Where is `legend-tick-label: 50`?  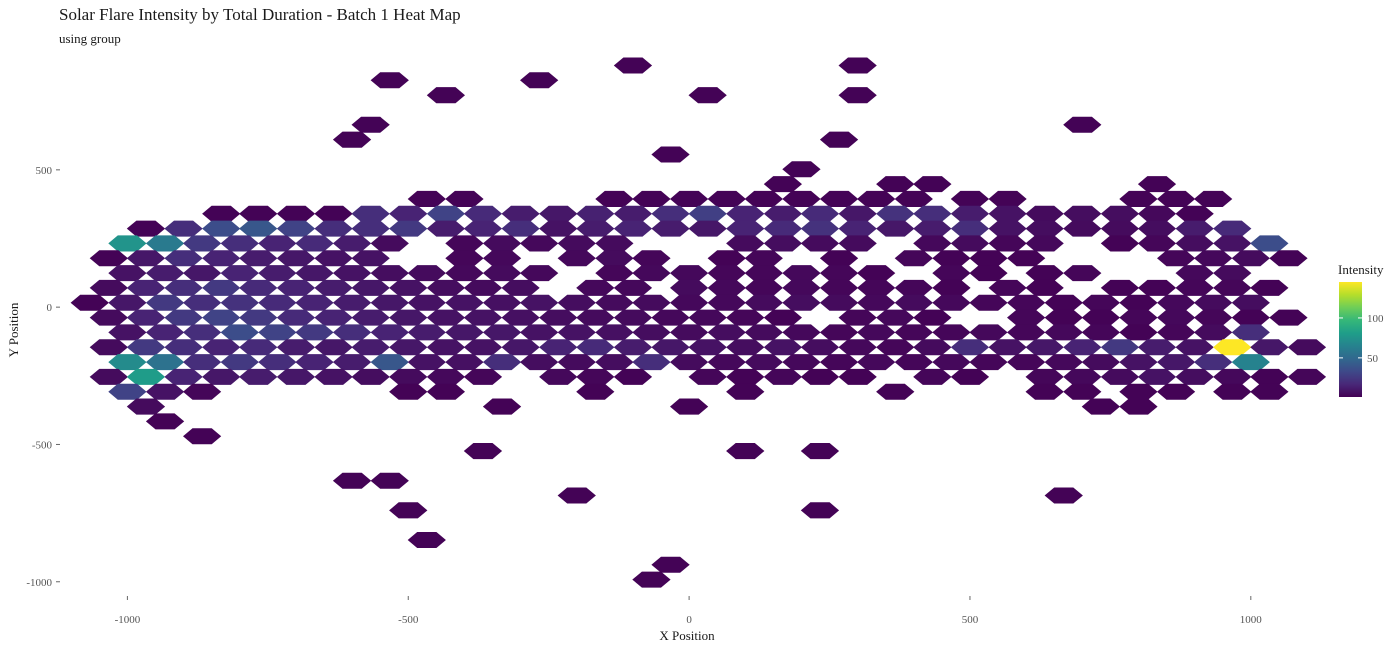
legend-tick-label: 50 is located at coordinates (1373, 359).